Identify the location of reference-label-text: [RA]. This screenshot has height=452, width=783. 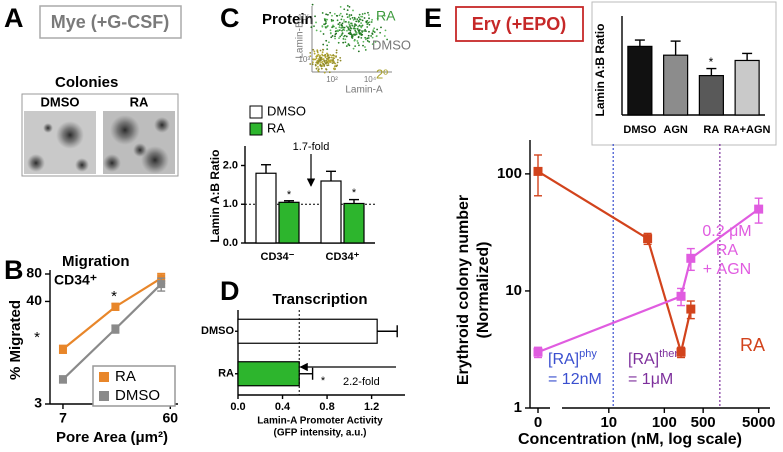
(643, 359).